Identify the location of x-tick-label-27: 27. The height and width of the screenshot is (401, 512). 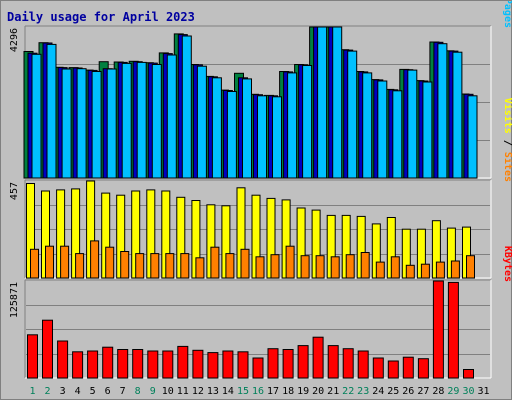
(423, 391).